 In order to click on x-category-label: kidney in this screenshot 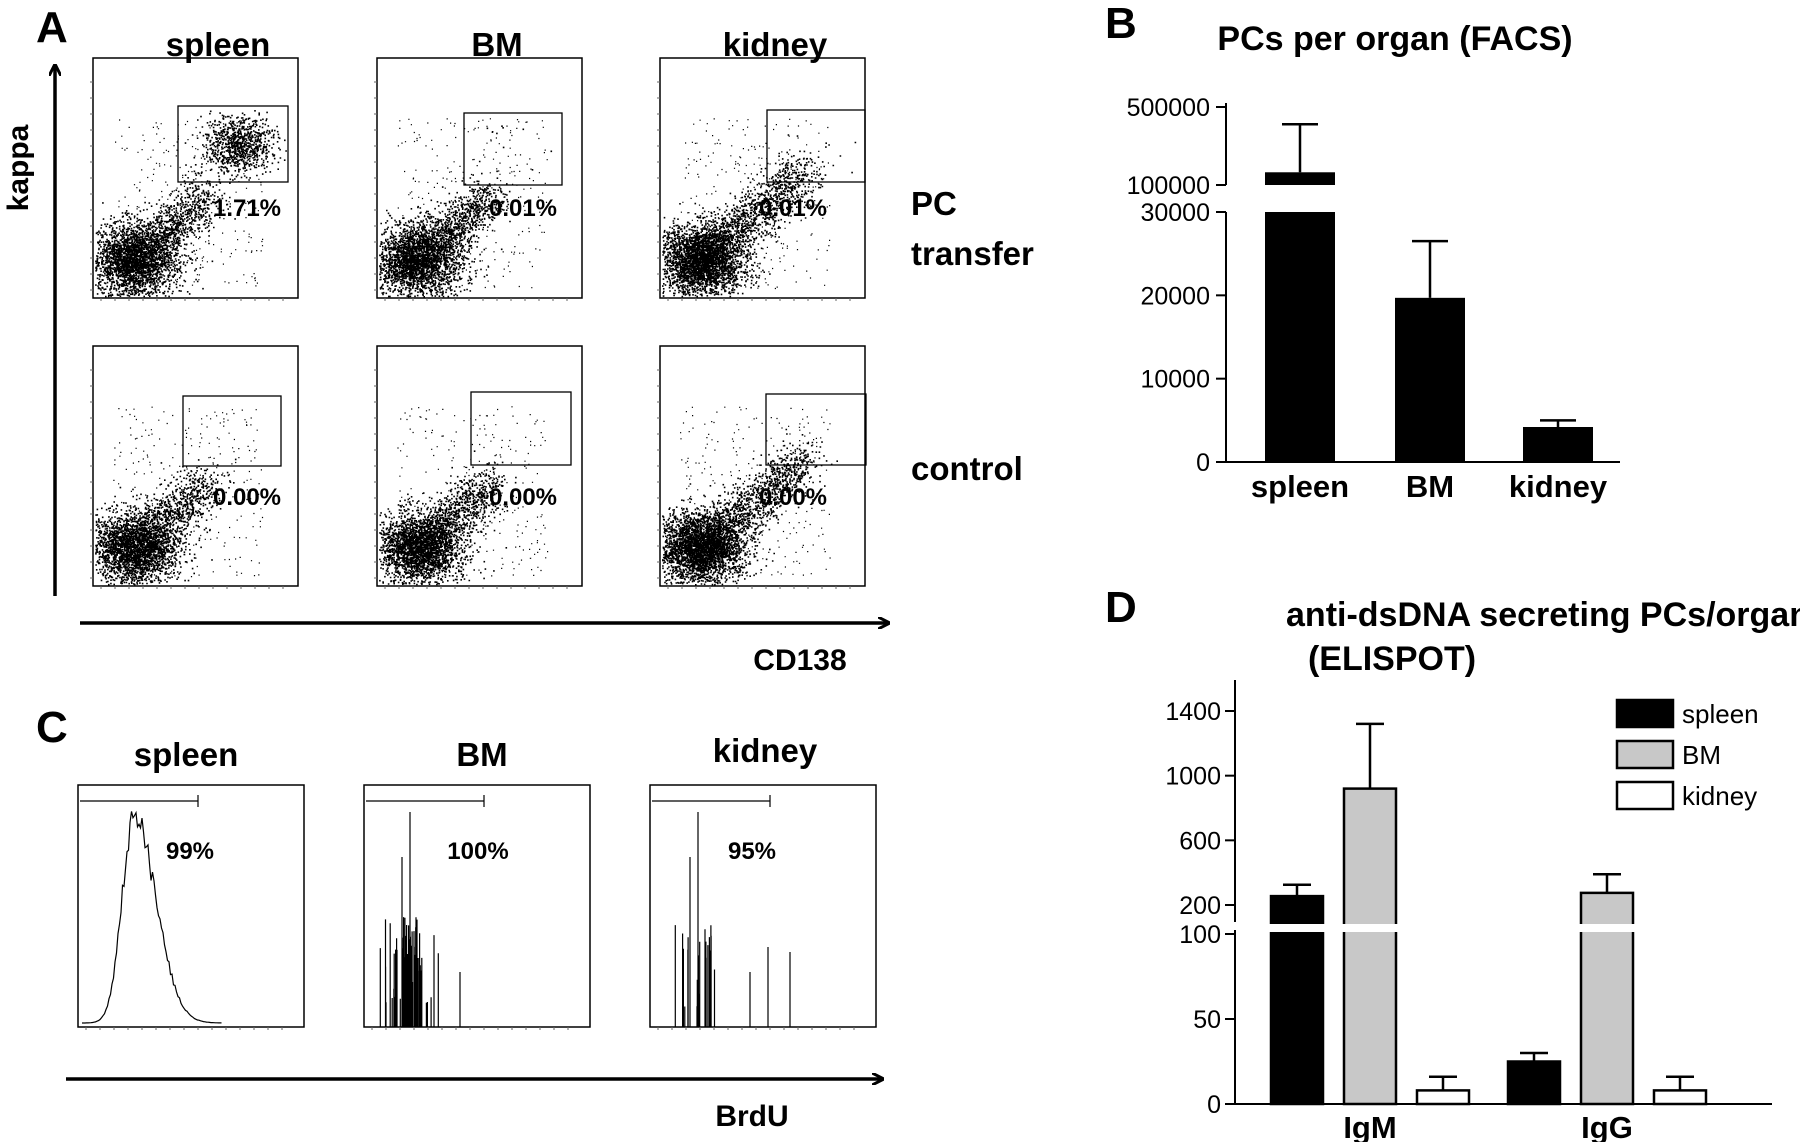, I will do `click(1558, 486)`.